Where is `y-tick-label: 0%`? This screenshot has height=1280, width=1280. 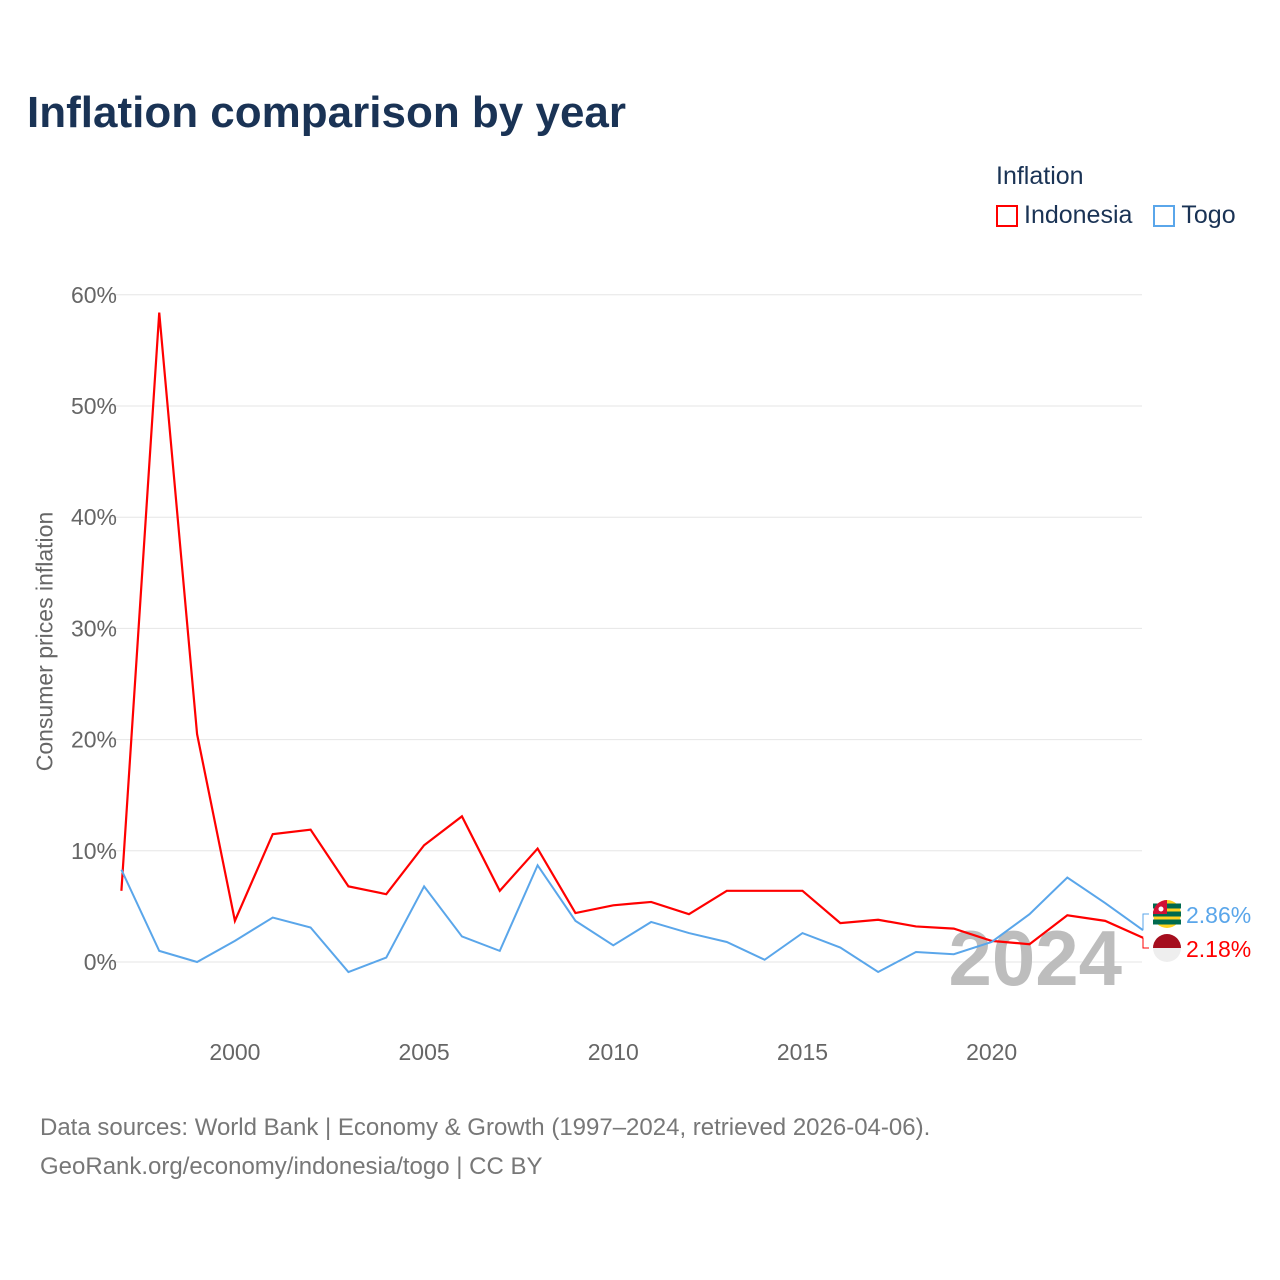 y-tick-label: 0% is located at coordinates (100, 962).